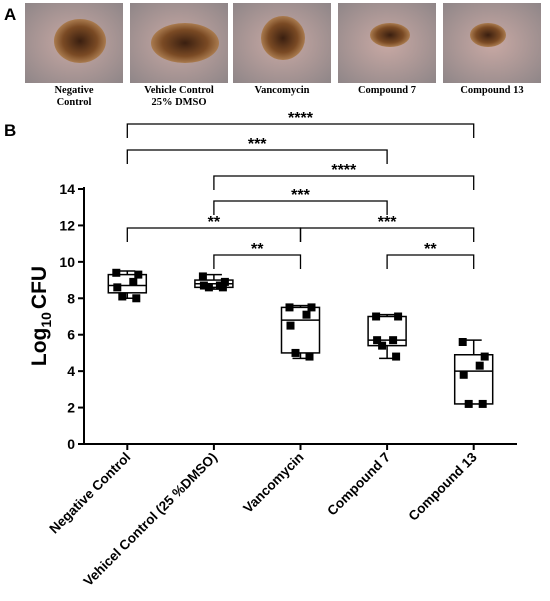  What do you see at coordinates (67, 262) in the screenshot?
I see `y-tick-label: 10` at bounding box center [67, 262].